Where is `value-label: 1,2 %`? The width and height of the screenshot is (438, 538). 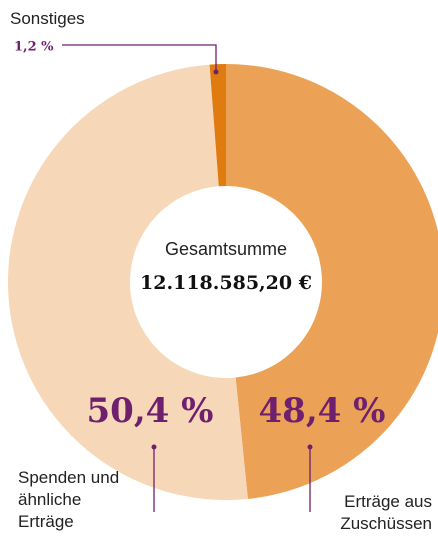
value-label: 1,2 % is located at coordinates (34, 47).